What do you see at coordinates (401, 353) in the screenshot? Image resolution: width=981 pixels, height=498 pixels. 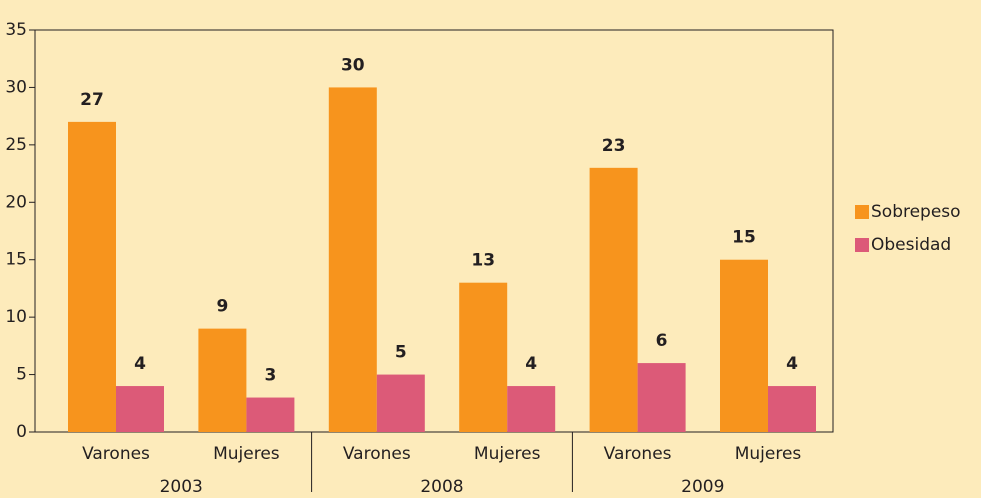 I see `data-label: 5` at bounding box center [401, 353].